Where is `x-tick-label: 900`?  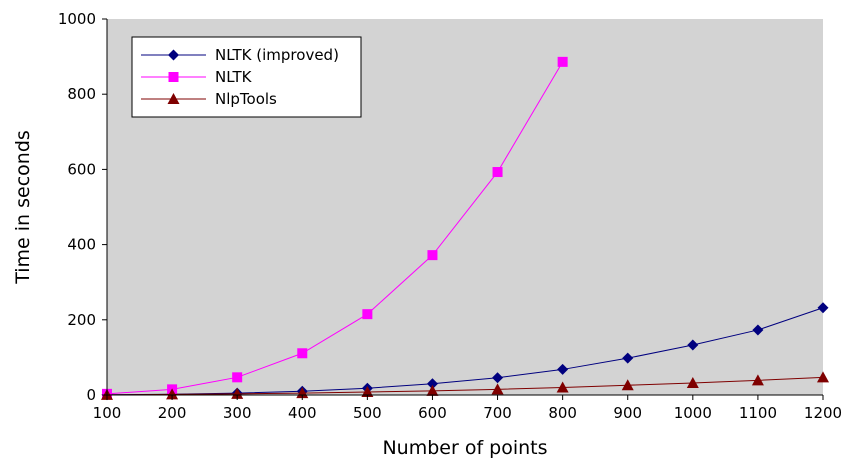 x-tick-label: 900 is located at coordinates (627, 413).